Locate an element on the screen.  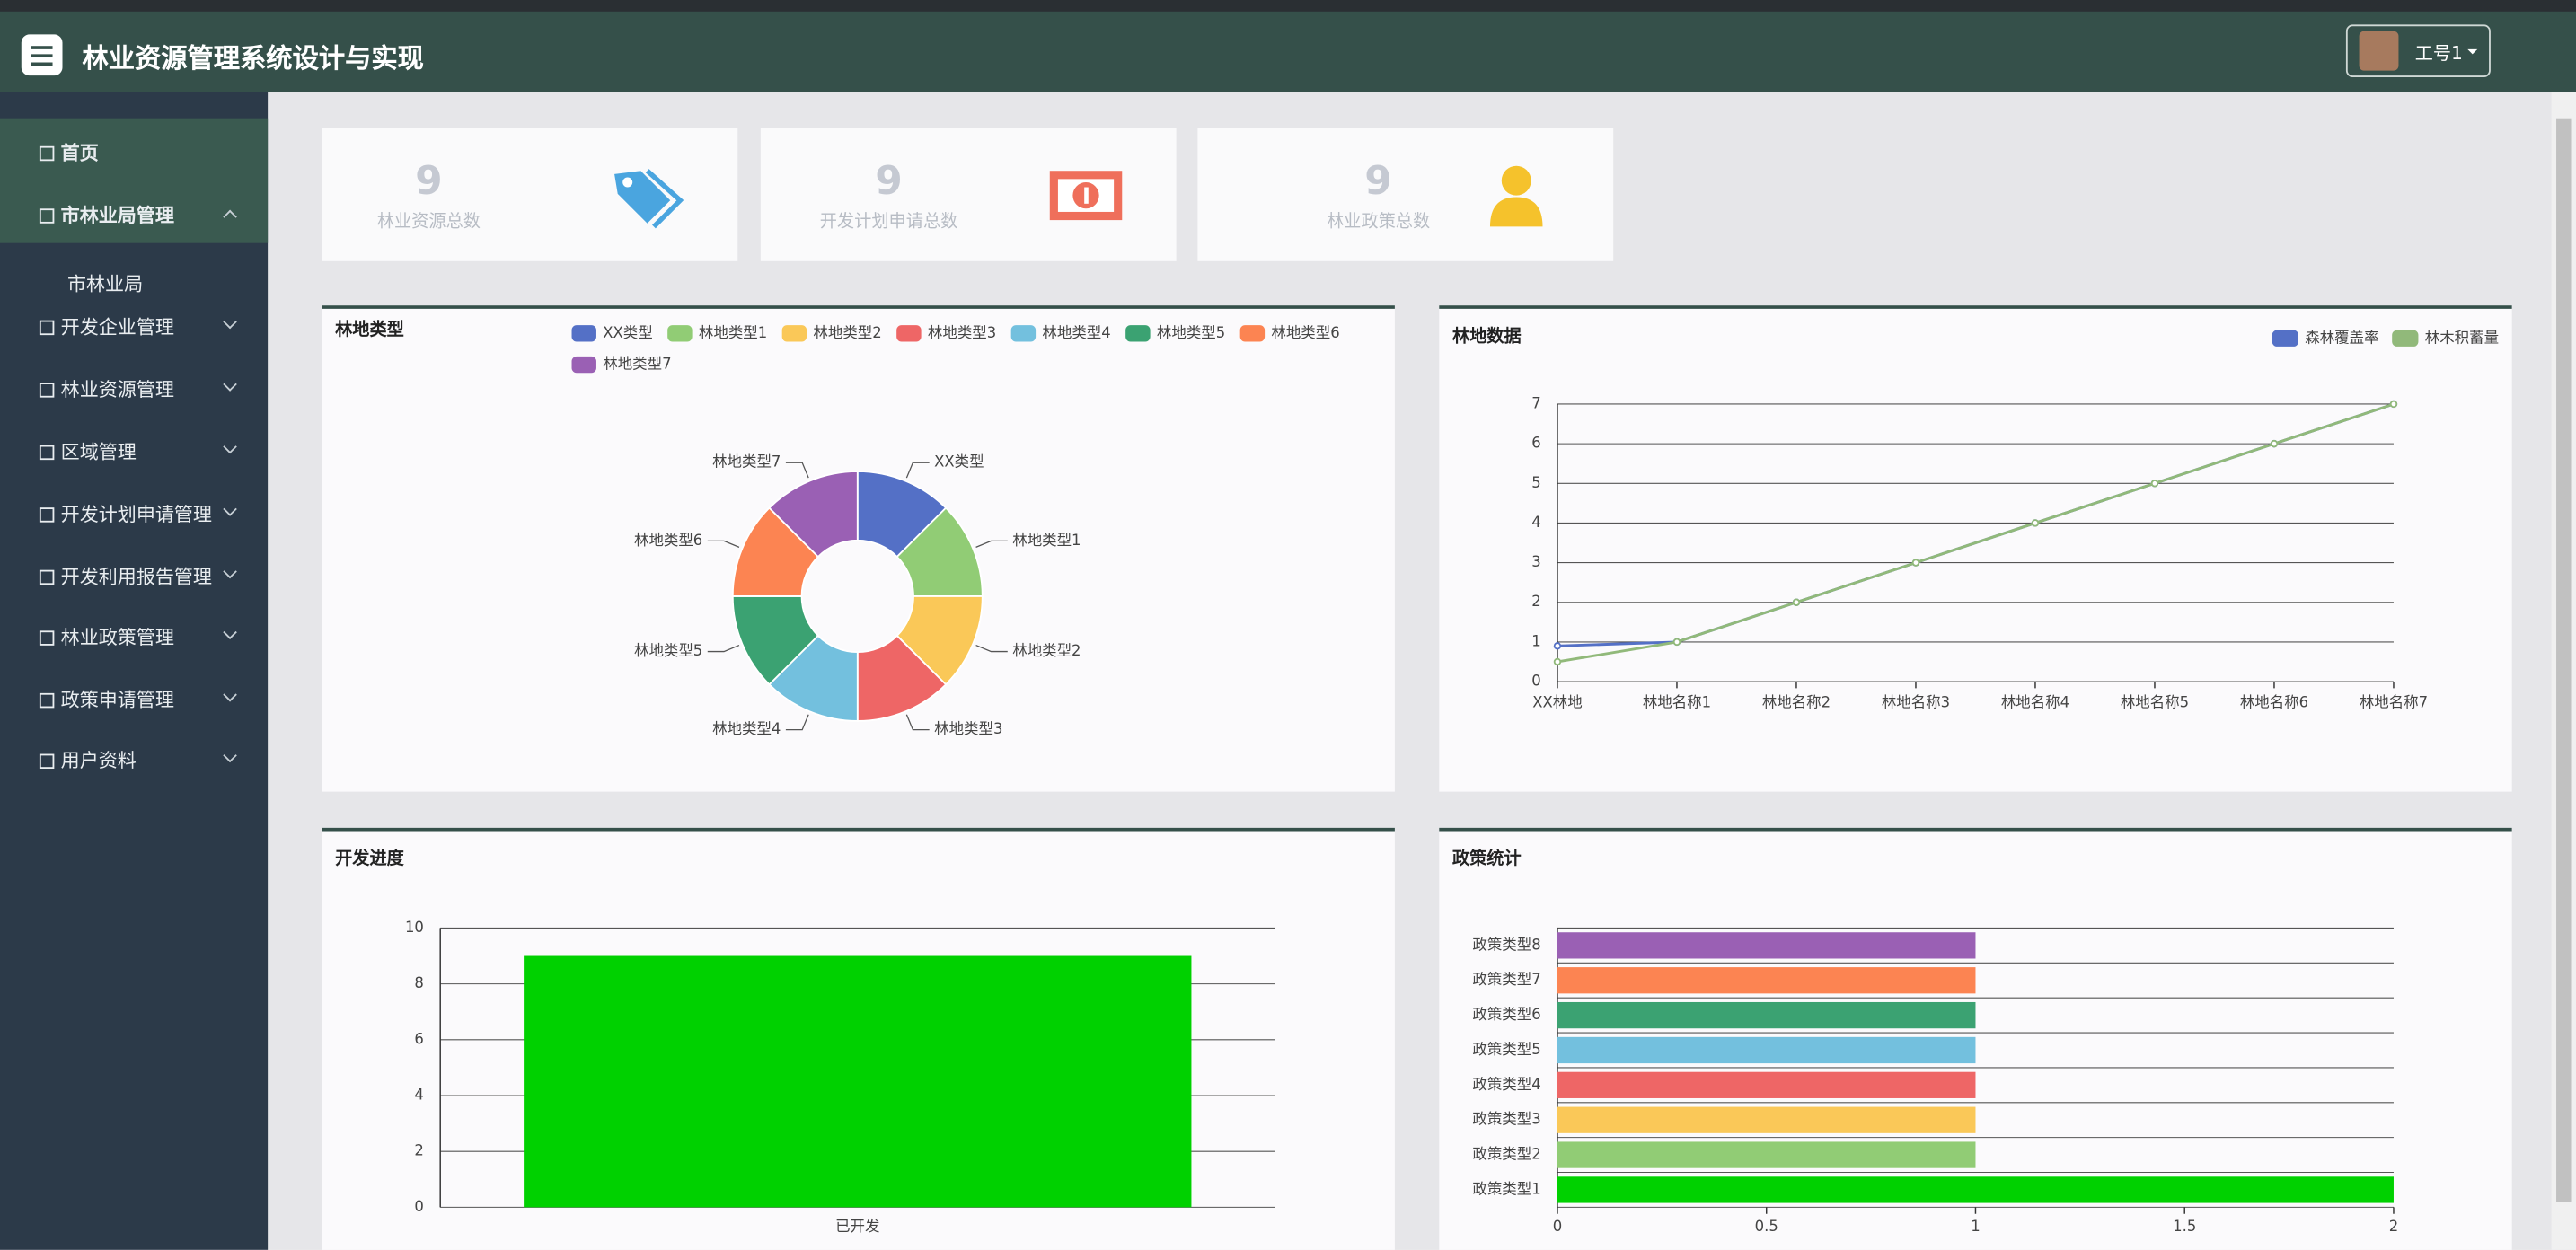
user-icon is located at coordinates (1516, 196).